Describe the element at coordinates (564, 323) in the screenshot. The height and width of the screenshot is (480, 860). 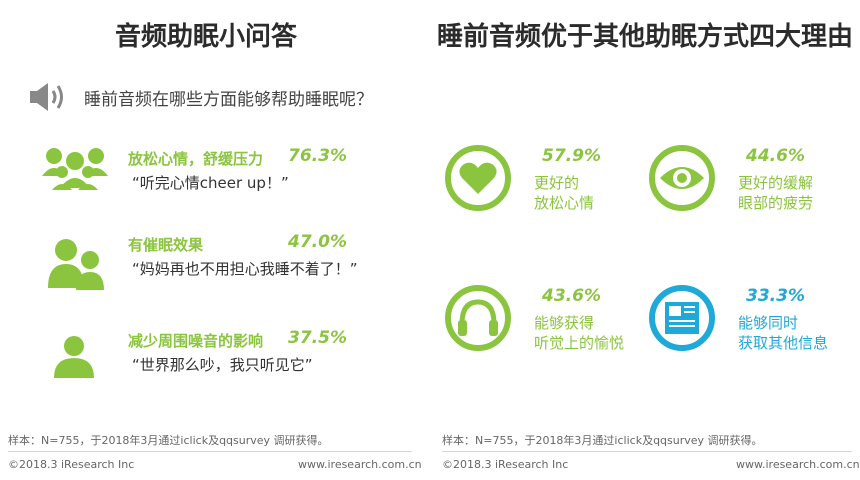
I see `reason-line1: 能够获得` at that location.